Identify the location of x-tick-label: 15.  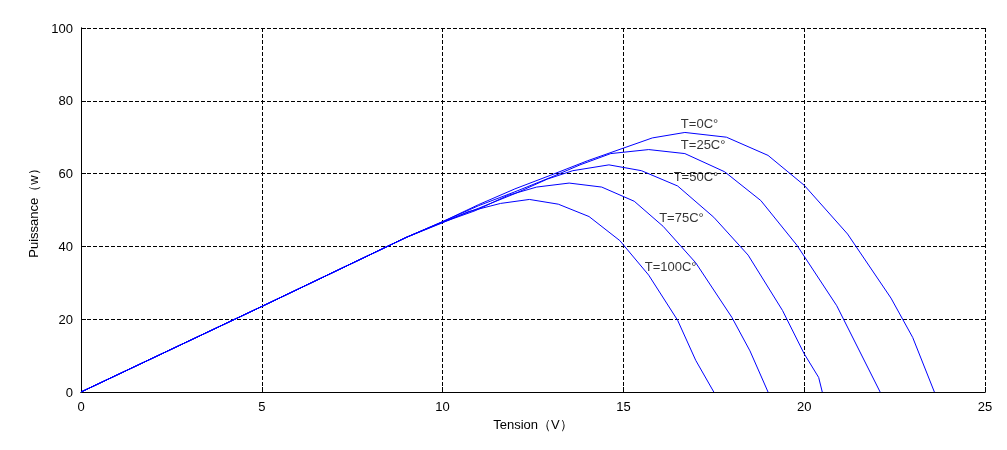
(623, 406).